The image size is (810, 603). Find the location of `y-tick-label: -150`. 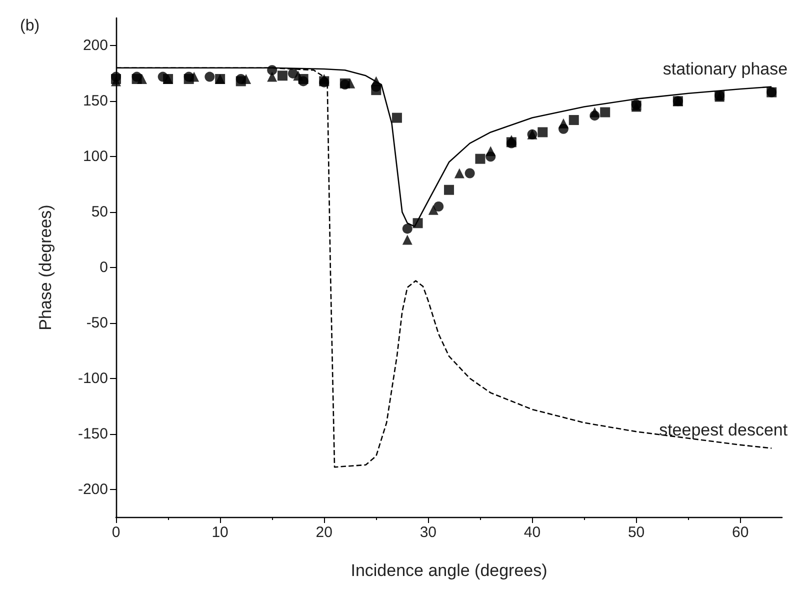

y-tick-label: -150 is located at coordinates (93, 433).